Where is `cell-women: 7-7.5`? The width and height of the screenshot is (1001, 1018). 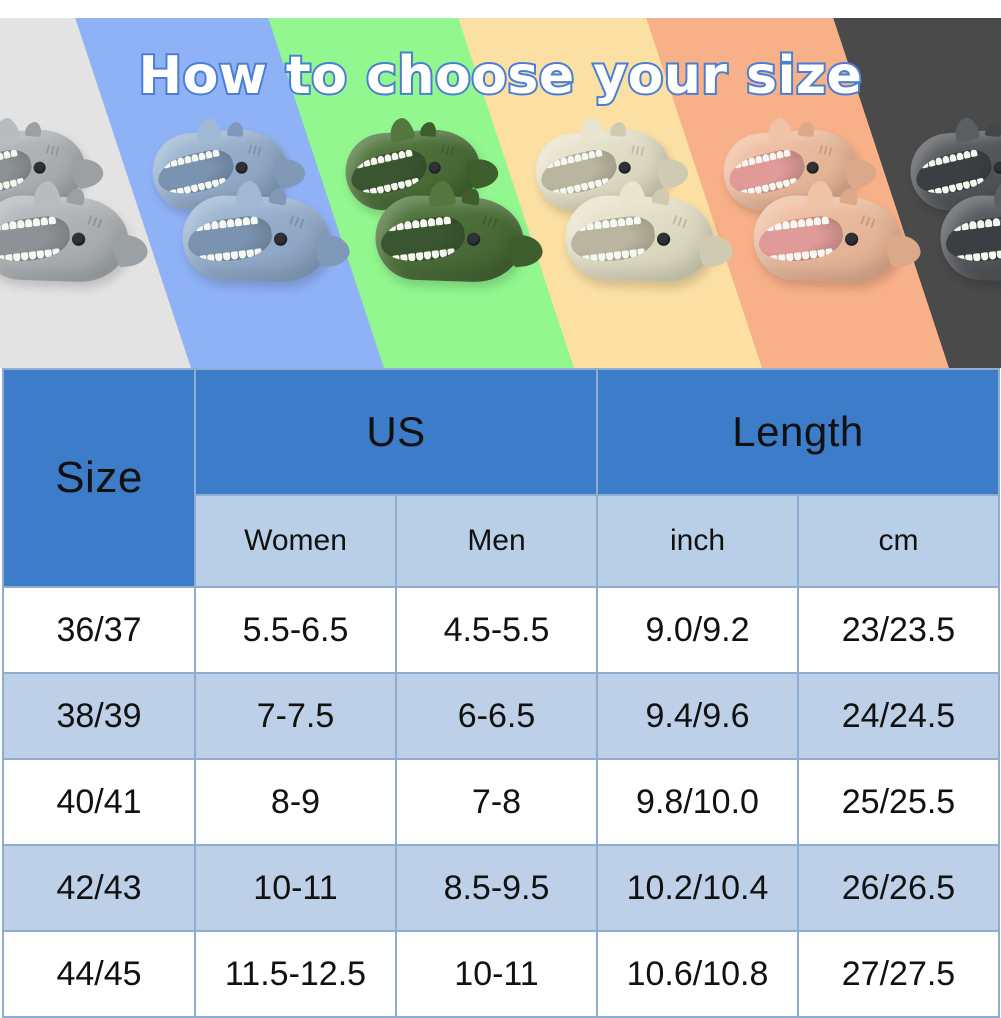
cell-women: 7-7.5 is located at coordinates (295, 716).